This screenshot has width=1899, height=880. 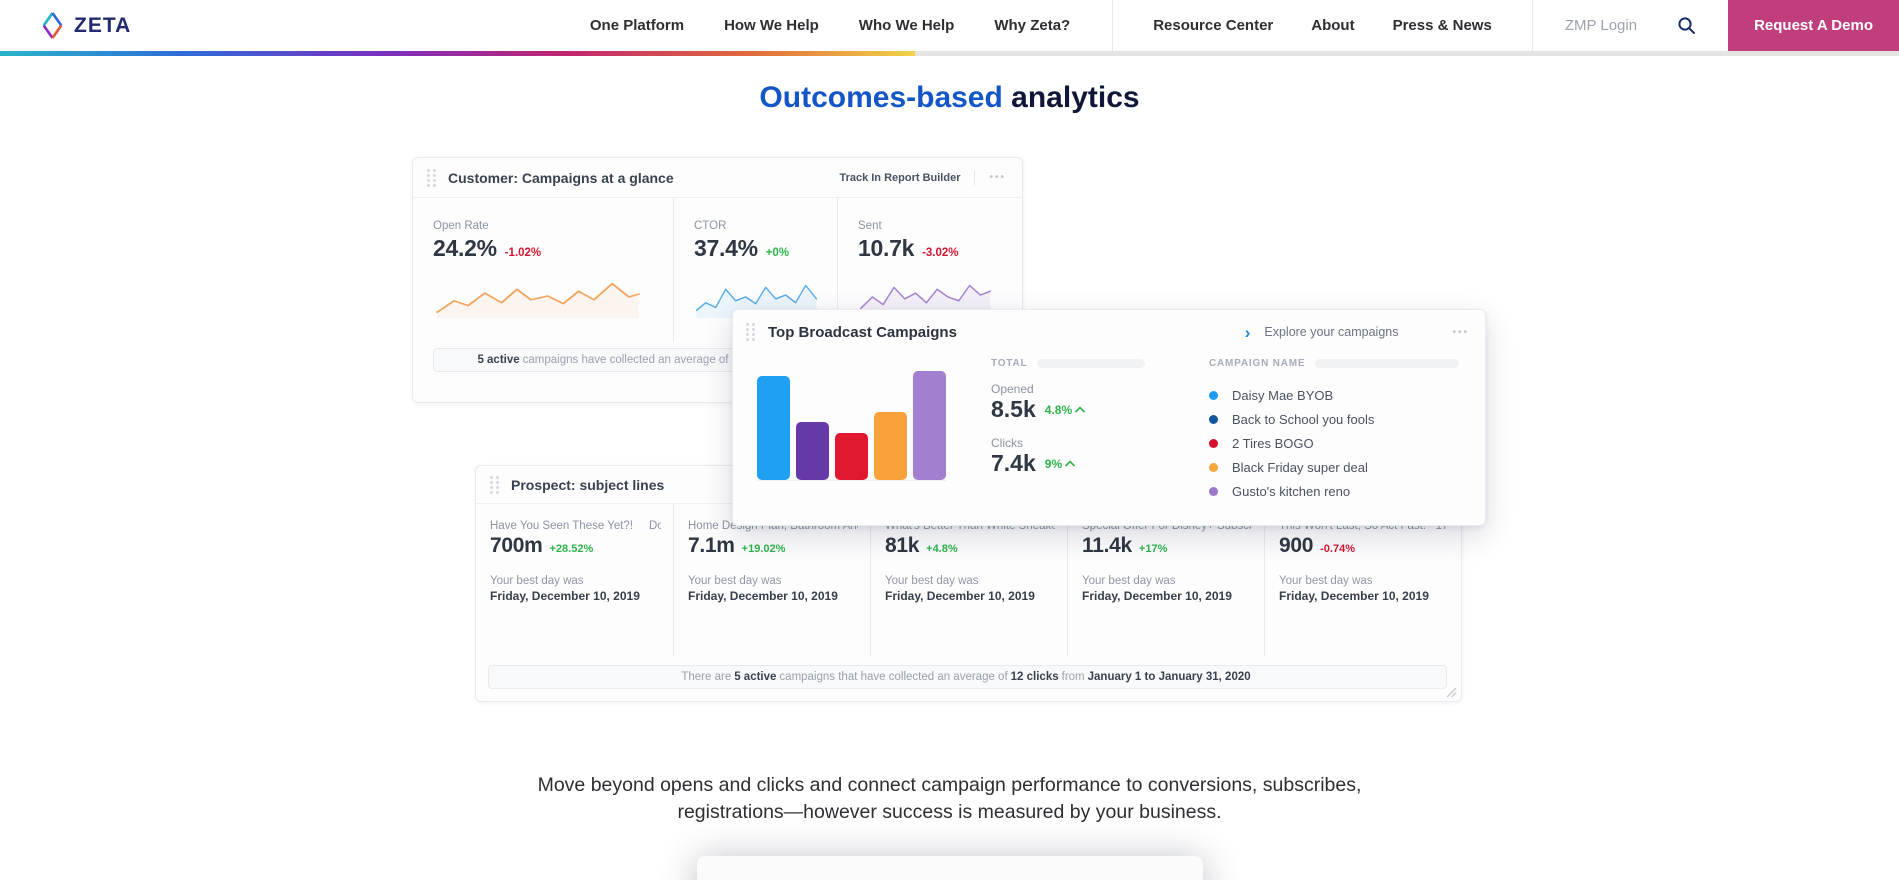 I want to click on summary-text: There are, so click(x=706, y=677).